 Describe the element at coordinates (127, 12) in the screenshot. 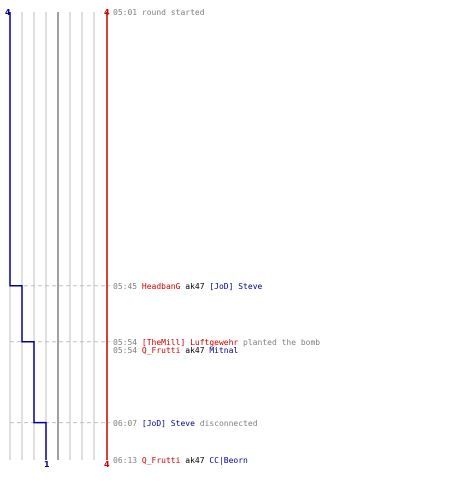

I see `event-time: 05:01` at that location.